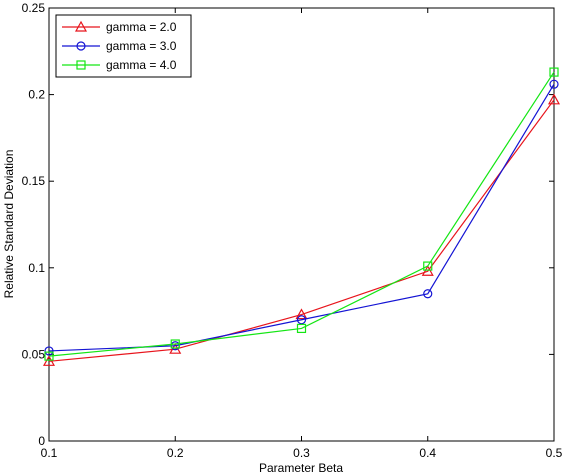 Image resolution: width=565 pixels, height=475 pixels. Describe the element at coordinates (427, 453) in the screenshot. I see `x-tick-label: 0.4` at that location.